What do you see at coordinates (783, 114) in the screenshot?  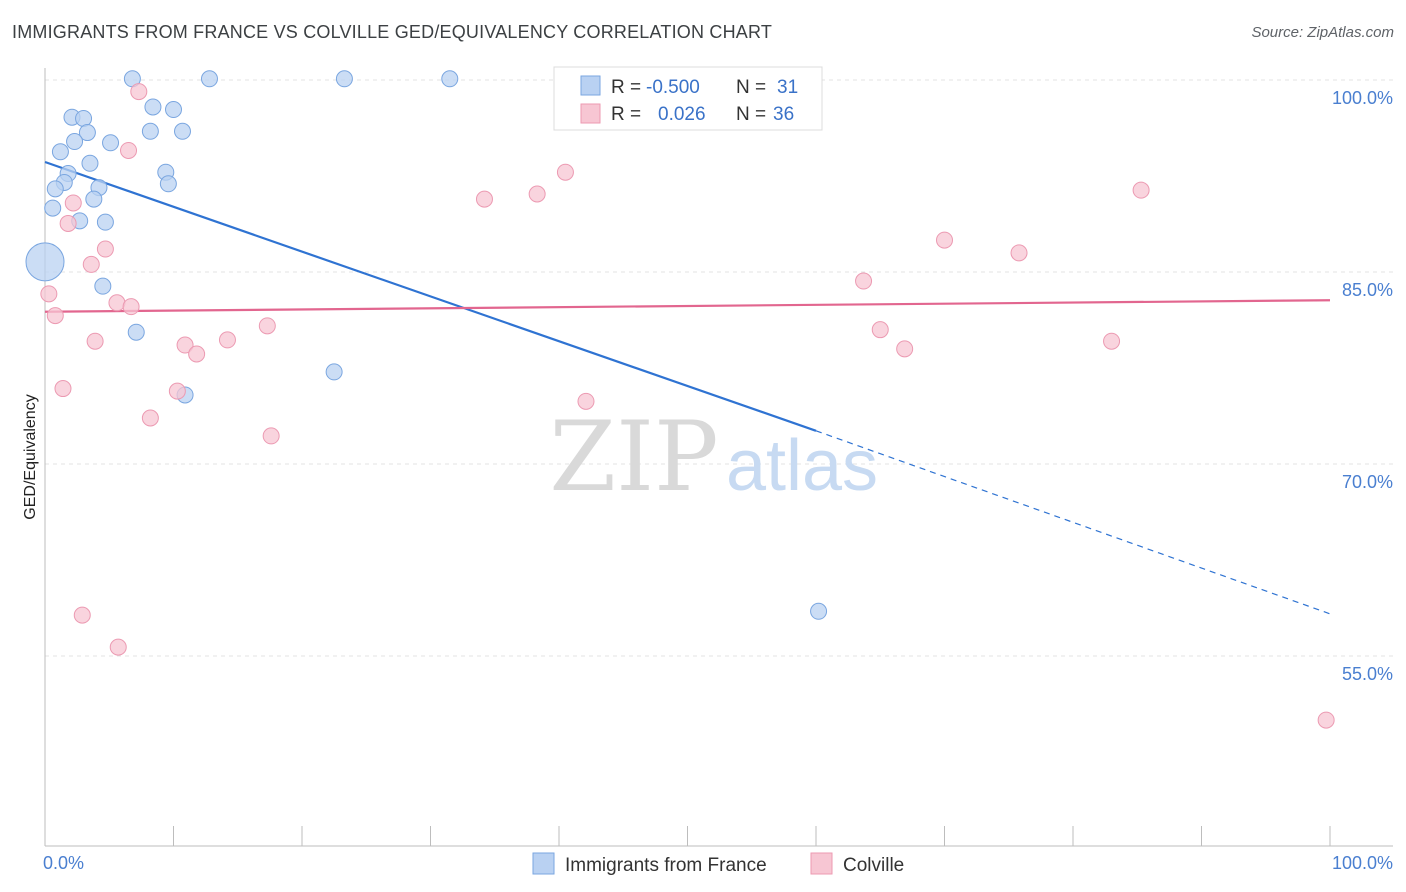 I see `stats-n-value-pink: 36` at bounding box center [783, 114].